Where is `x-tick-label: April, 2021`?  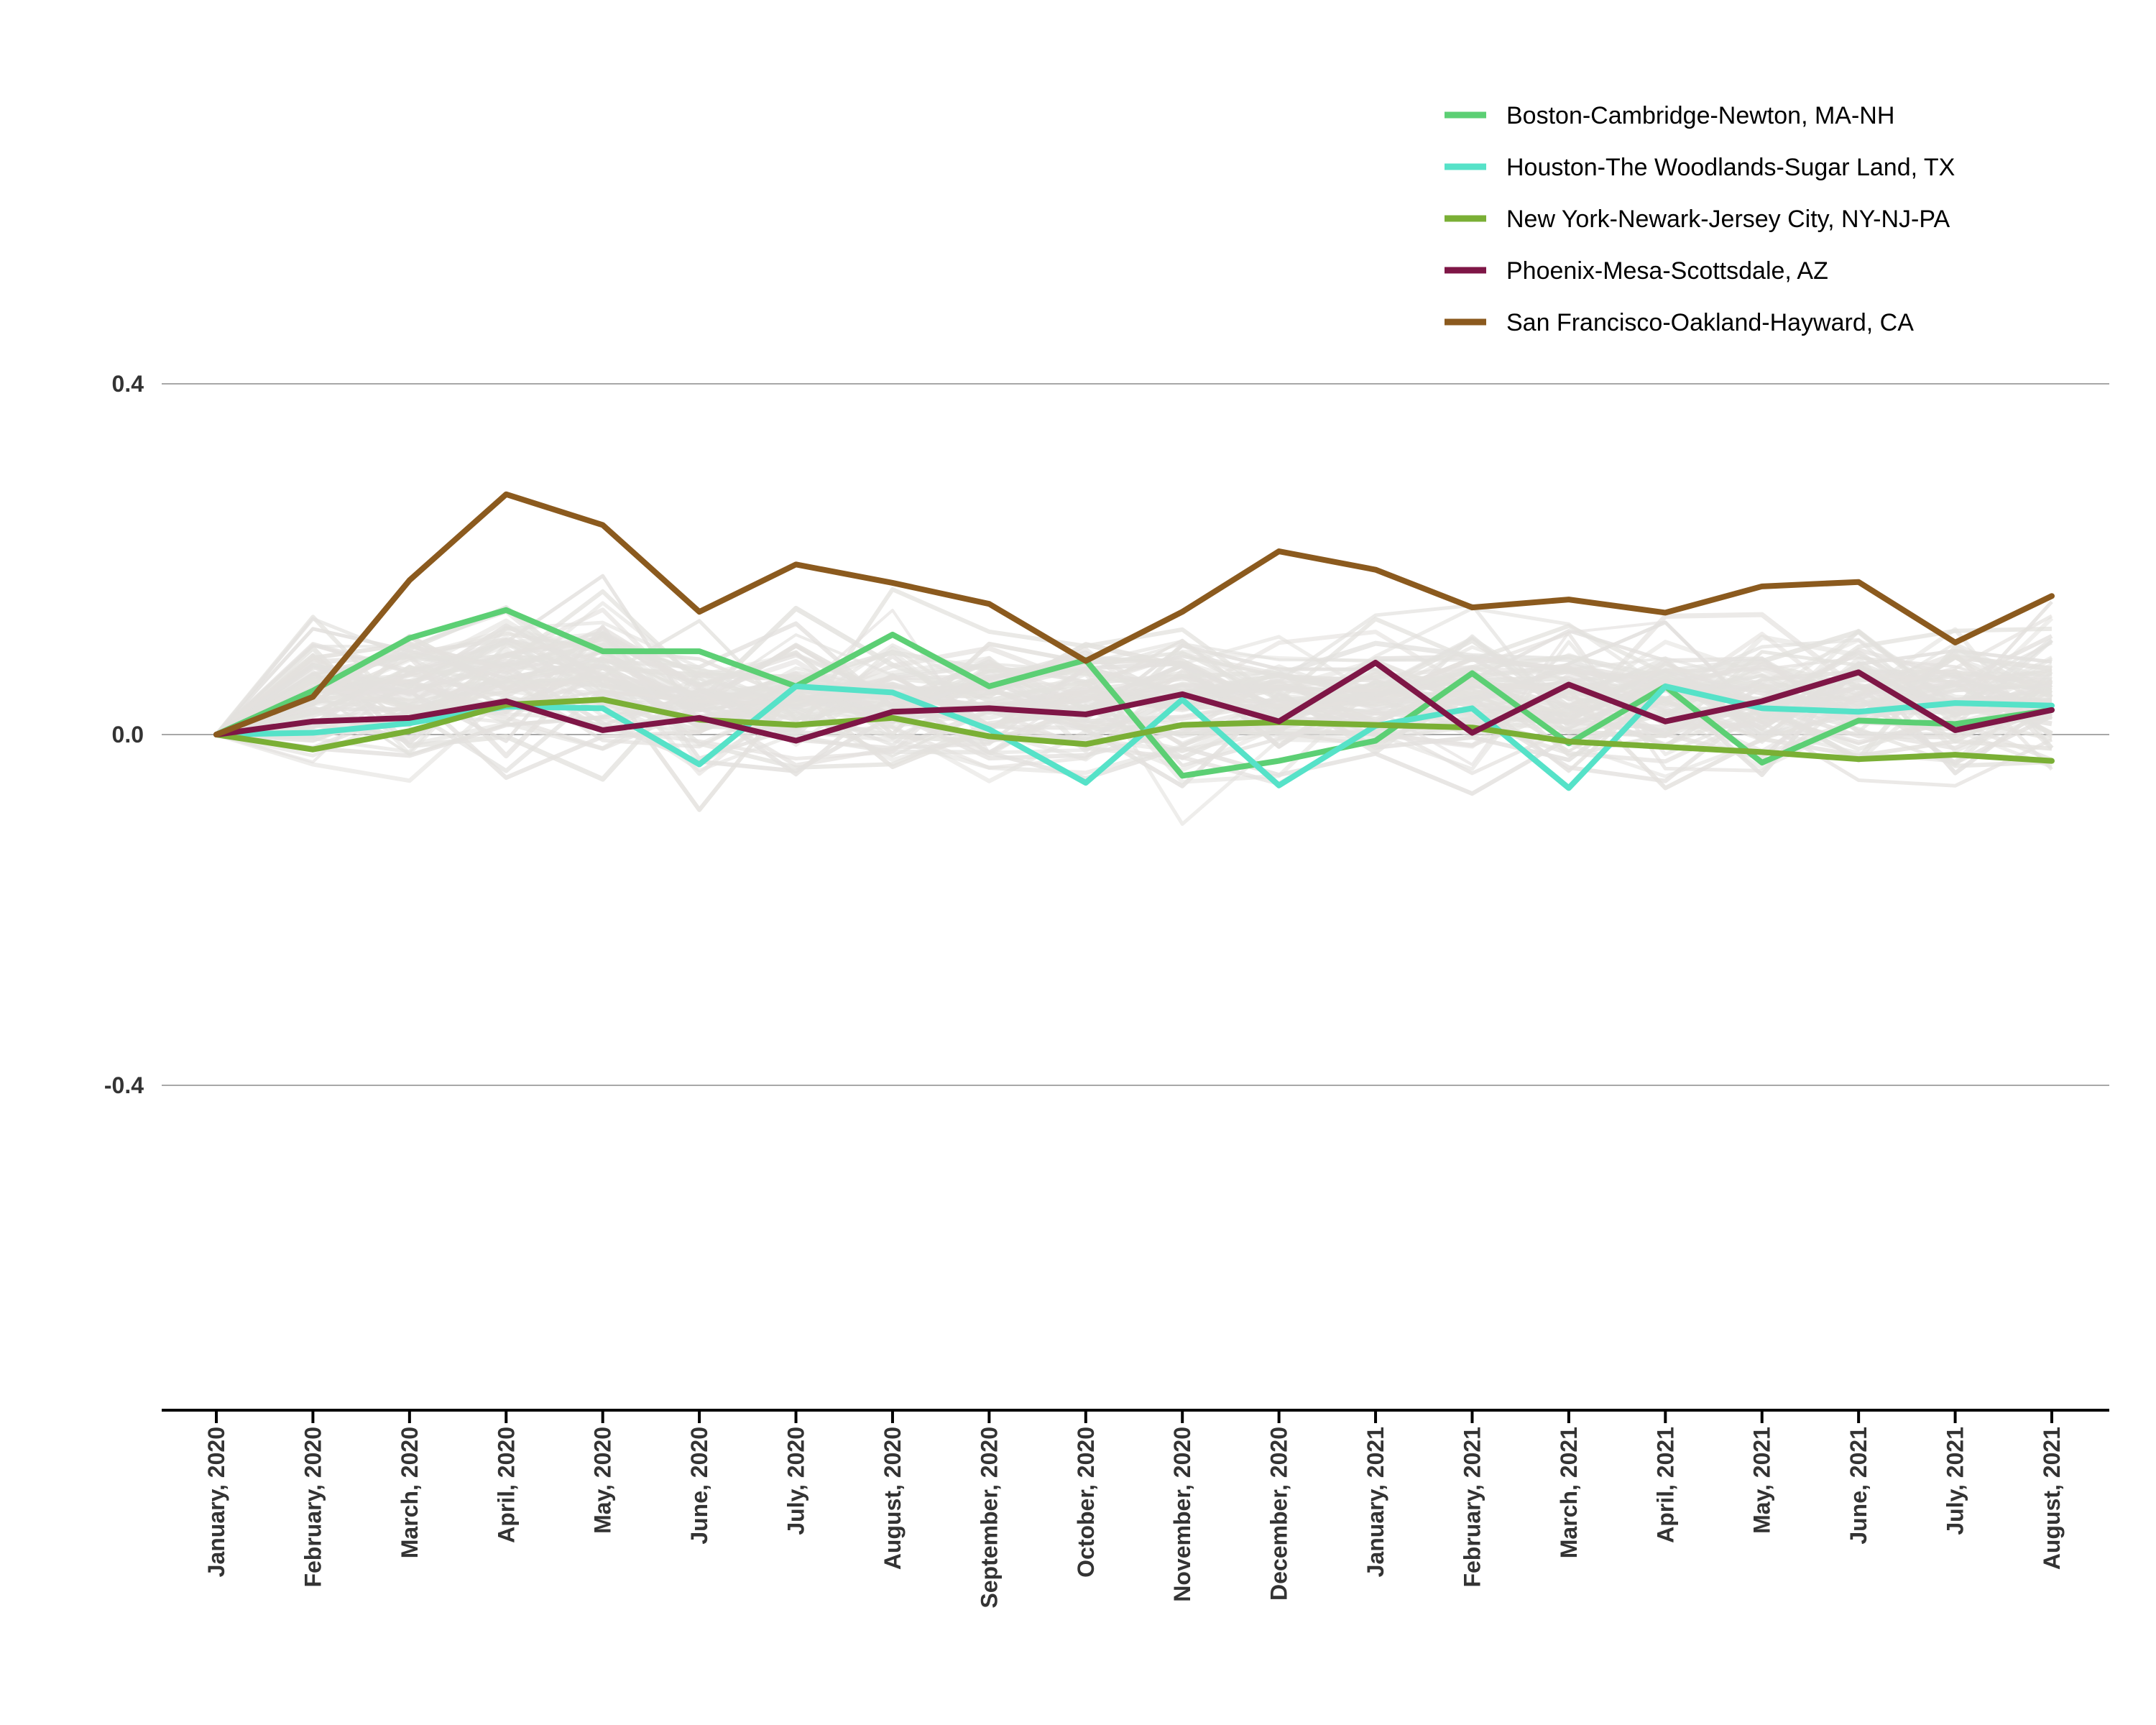
x-tick-label: April, 2021 is located at coordinates (1665, 1485).